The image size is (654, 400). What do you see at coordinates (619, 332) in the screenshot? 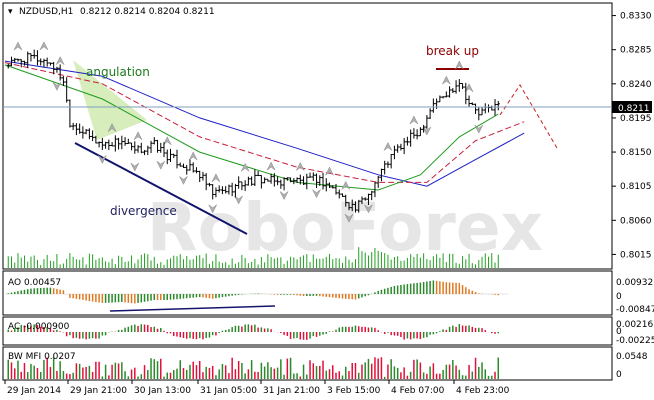
I see `ac-tick-zero: 0` at bounding box center [619, 332].